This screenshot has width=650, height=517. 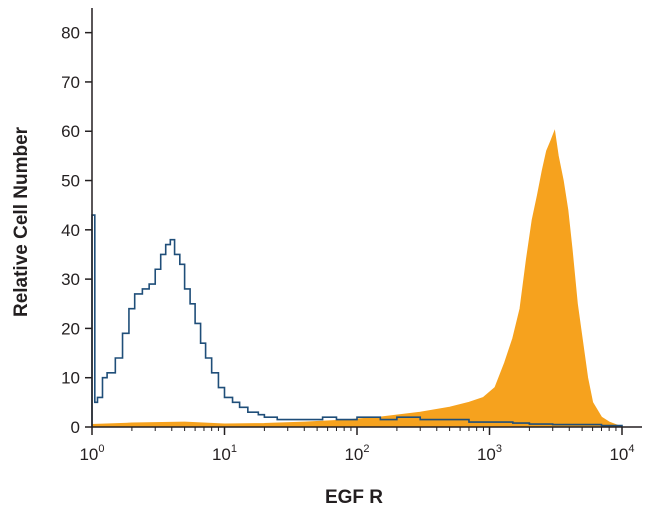 What do you see at coordinates (91, 453) in the screenshot?
I see `x-tick-label: 10⁰` at bounding box center [91, 453].